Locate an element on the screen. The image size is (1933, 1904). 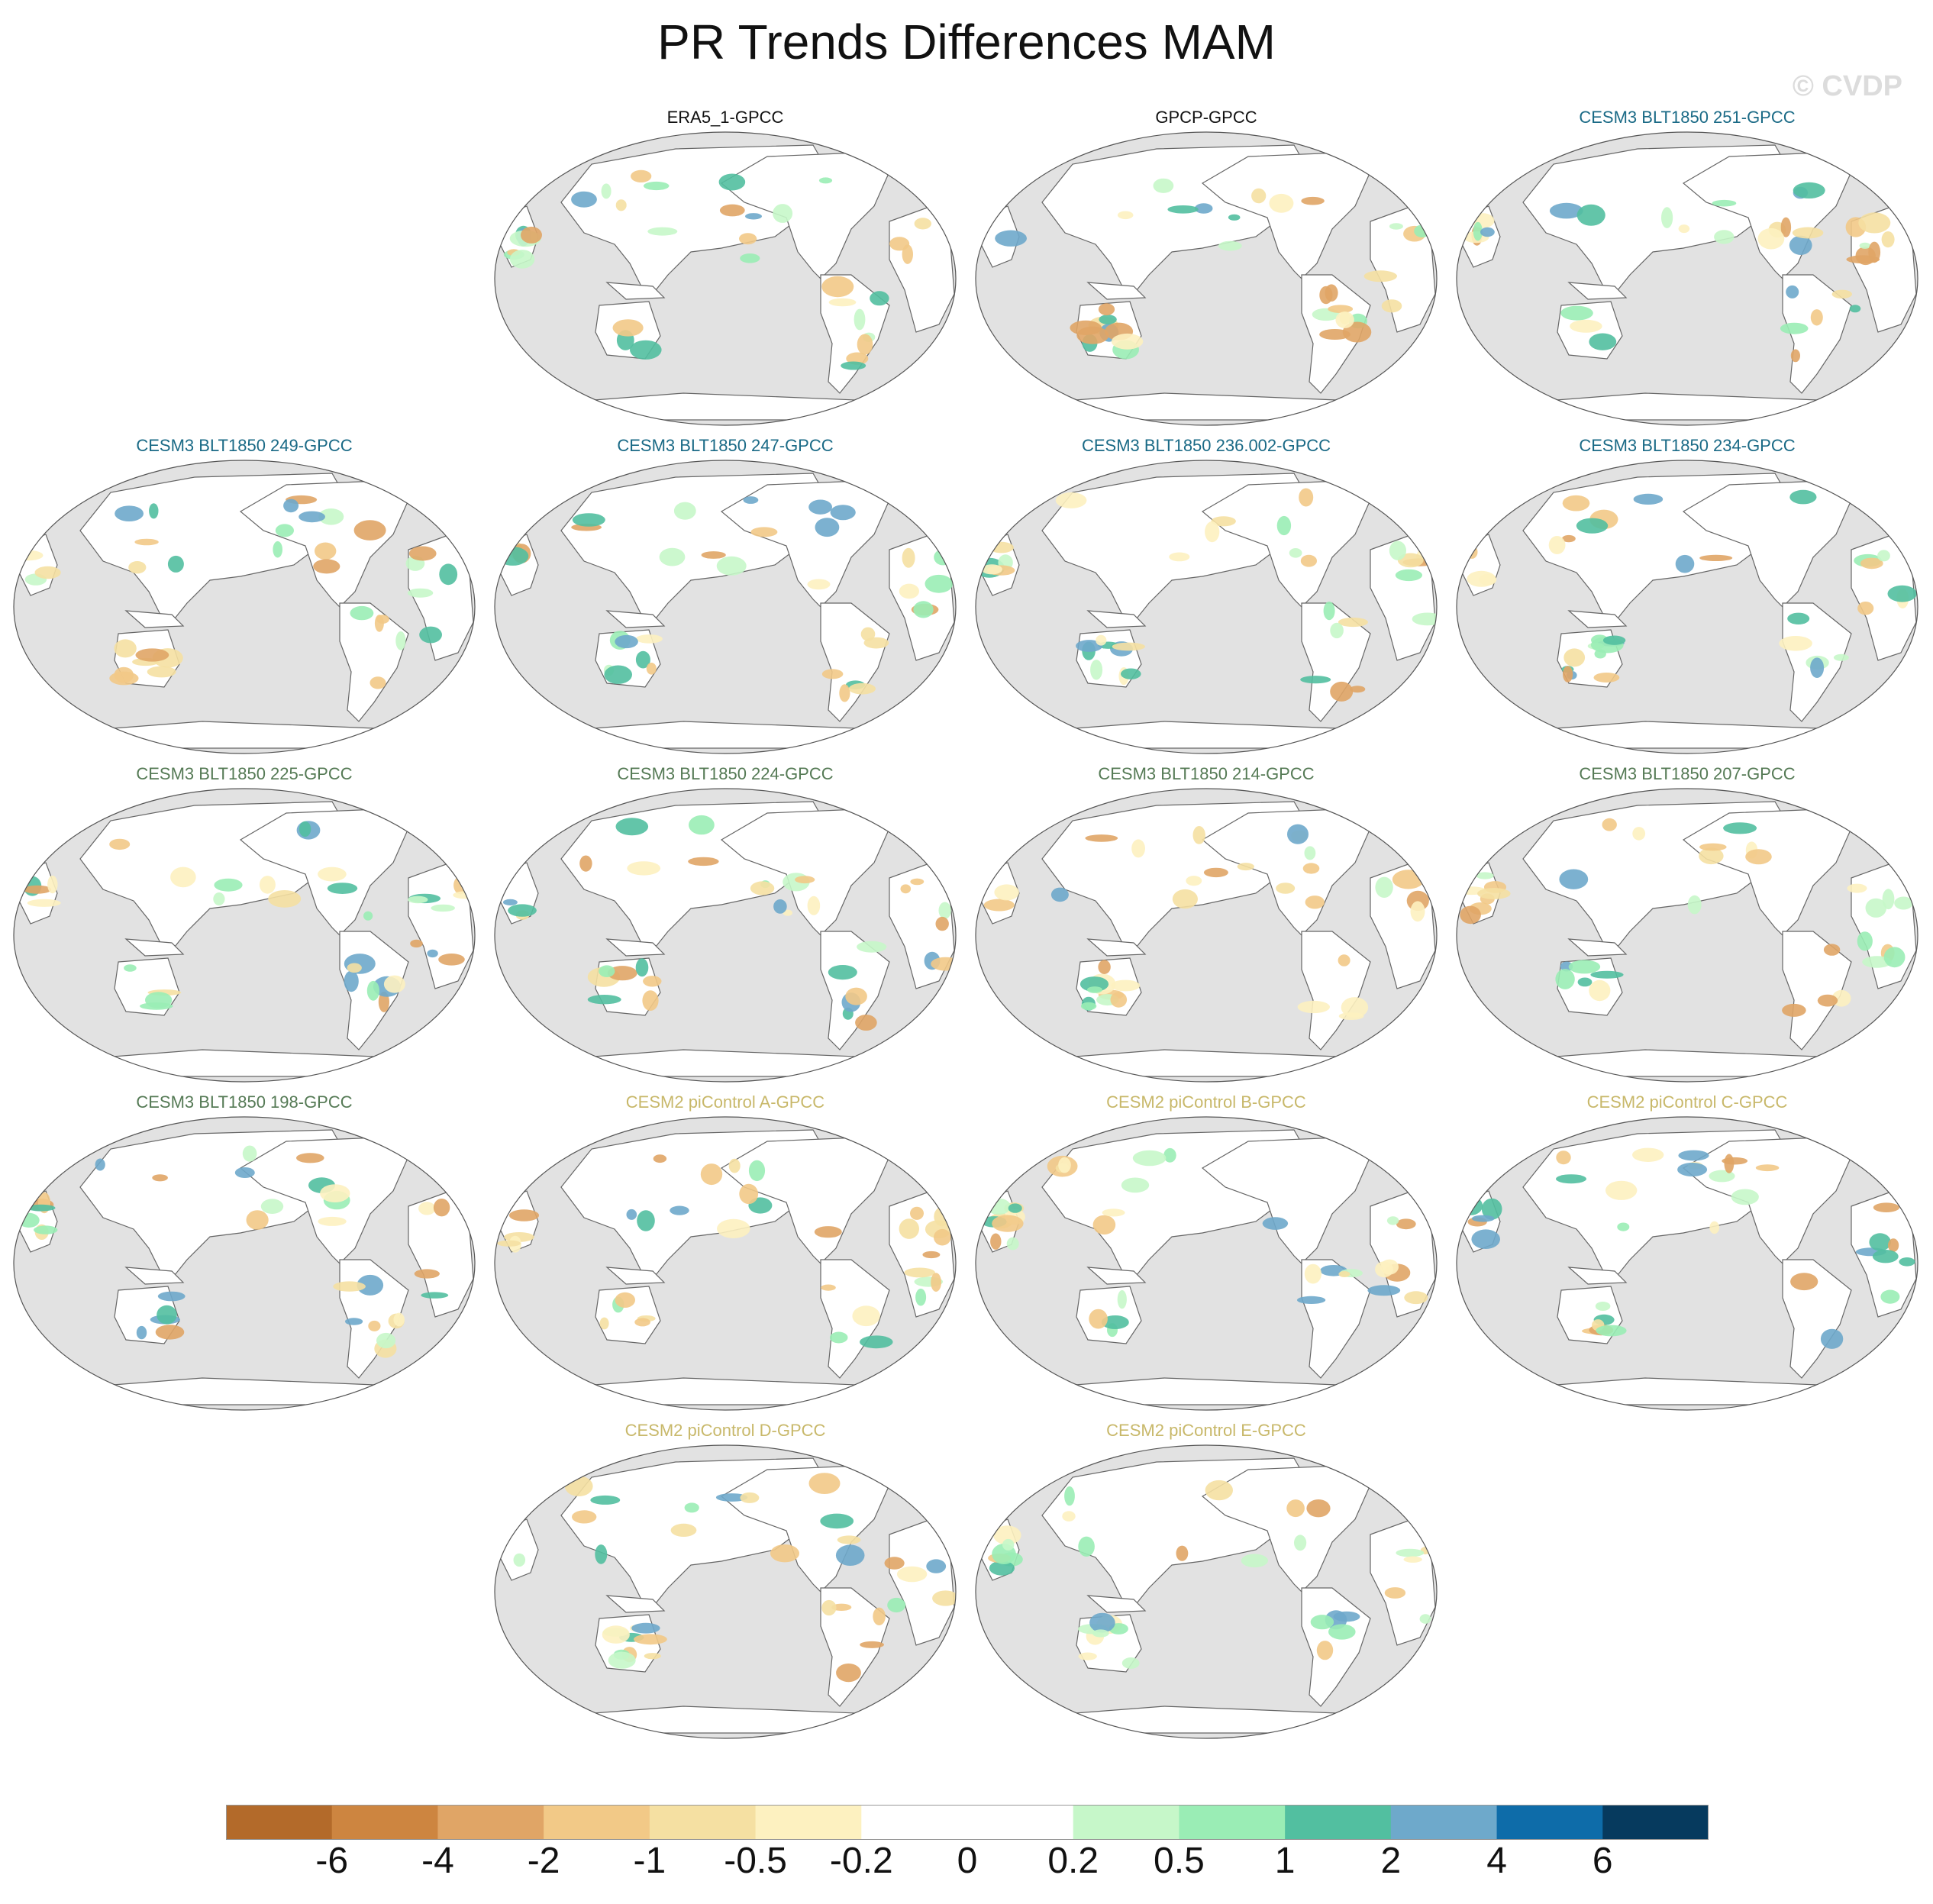
continent-south-america is located at coordinates (1336, 991).